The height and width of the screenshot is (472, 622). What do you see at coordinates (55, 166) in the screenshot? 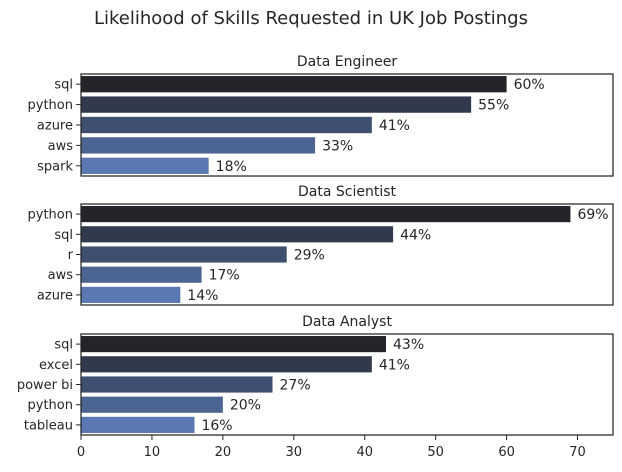
I see `category-label: spark` at bounding box center [55, 166].